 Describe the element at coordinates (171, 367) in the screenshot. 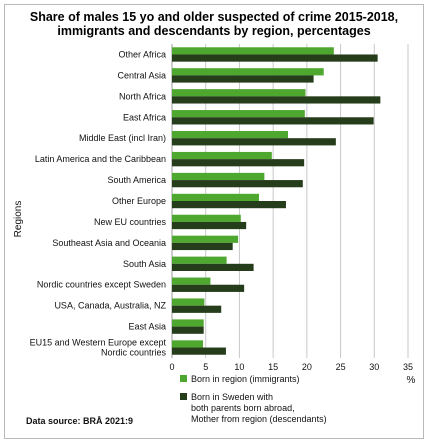

I see `x-tick-label-0: 0` at that location.